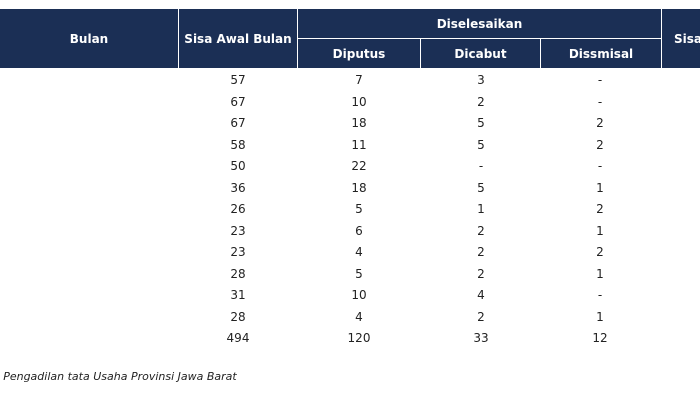 The image size is (700, 400). I want to click on cell-diputus: 6, so click(359, 230).